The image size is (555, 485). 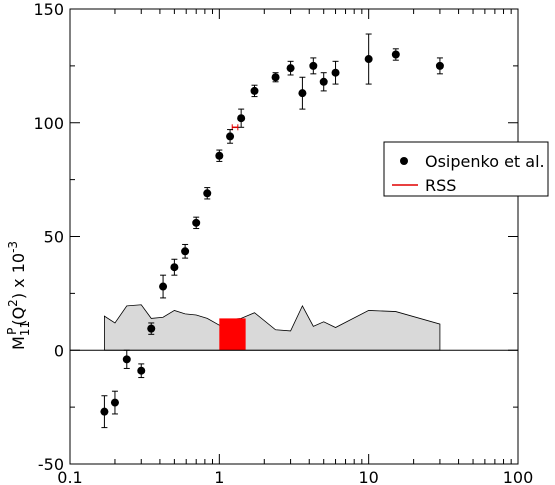 I want to click on legend: Osipenko et al. RSS, so click(x=466, y=169).